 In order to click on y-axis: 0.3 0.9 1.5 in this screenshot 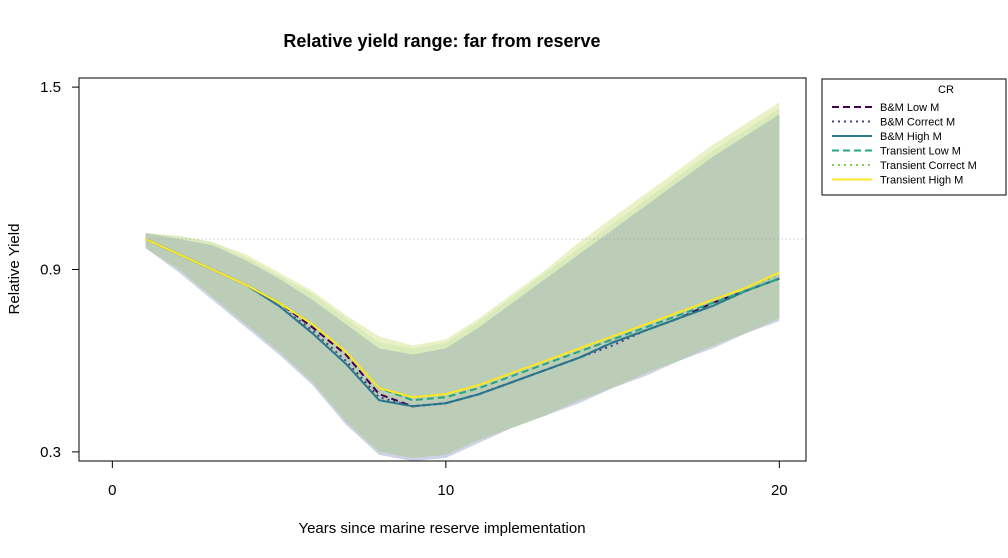, I will do `click(60, 270)`.